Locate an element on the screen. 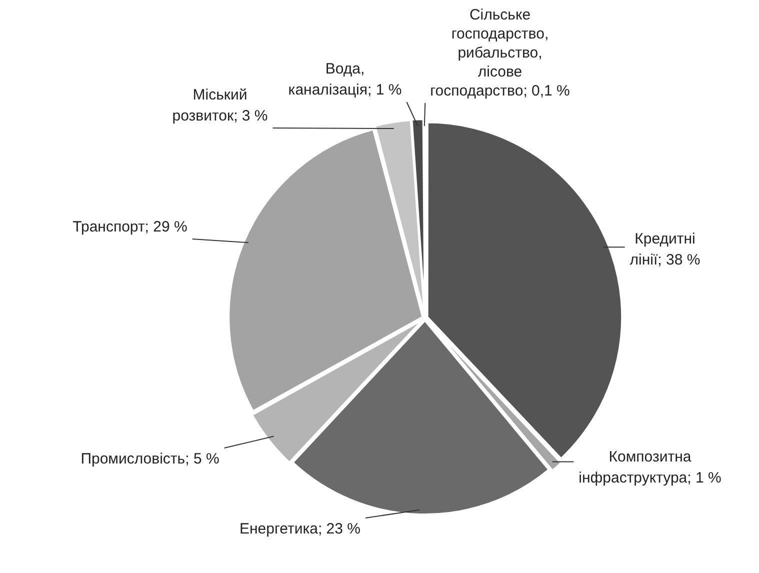  slice-label: Композитна інфраструктура; 1 % is located at coordinates (650, 467).